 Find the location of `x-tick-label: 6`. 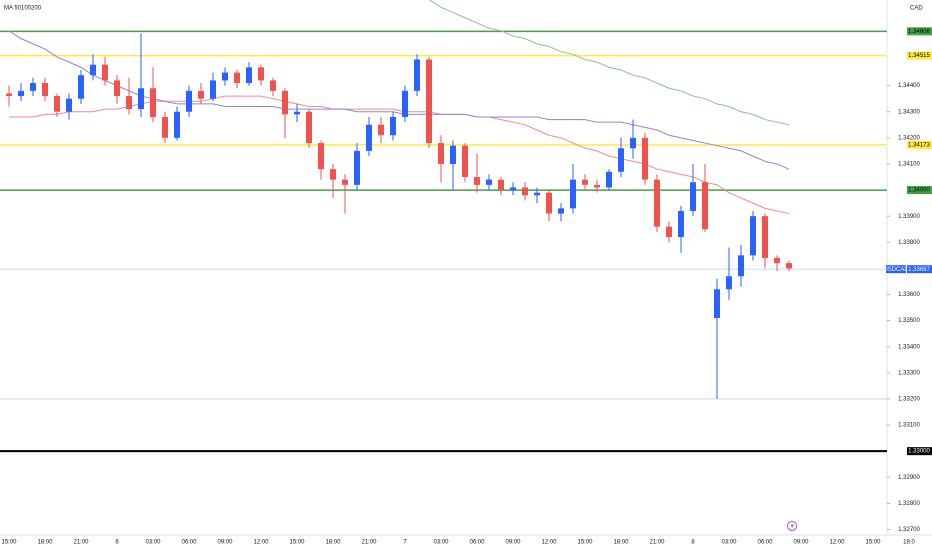

x-tick-label: 6 is located at coordinates (117, 543).